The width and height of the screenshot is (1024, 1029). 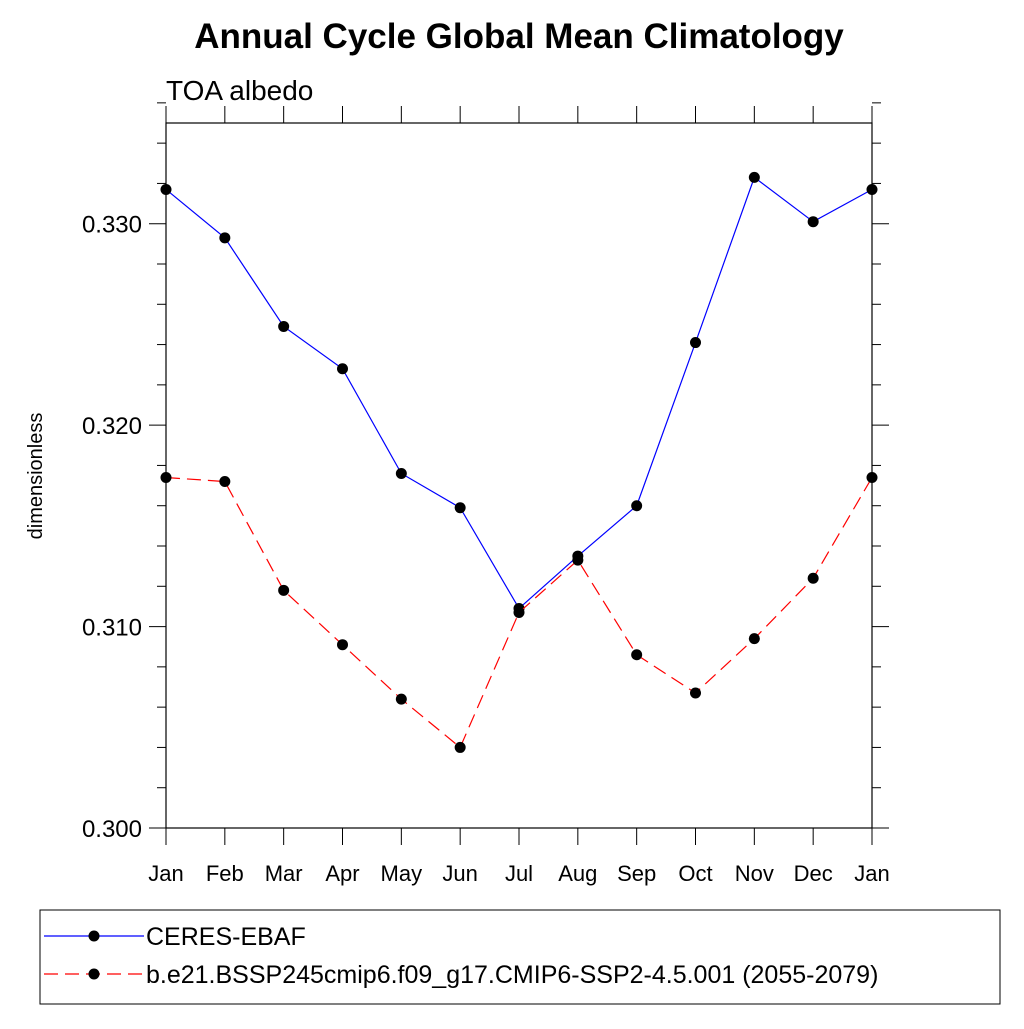 I want to click on legend-box, so click(x=520, y=957).